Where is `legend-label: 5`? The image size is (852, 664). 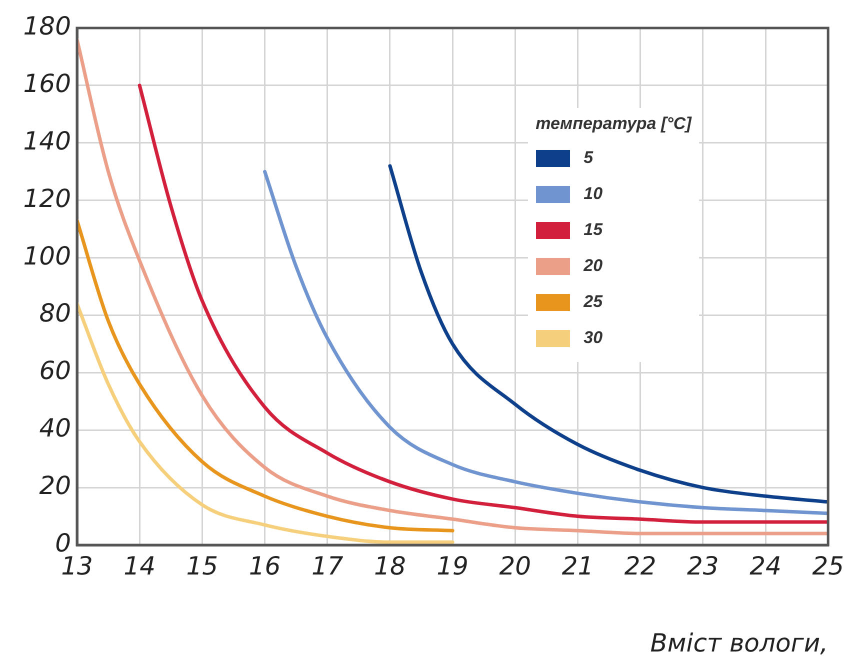 legend-label: 5 is located at coordinates (589, 158).